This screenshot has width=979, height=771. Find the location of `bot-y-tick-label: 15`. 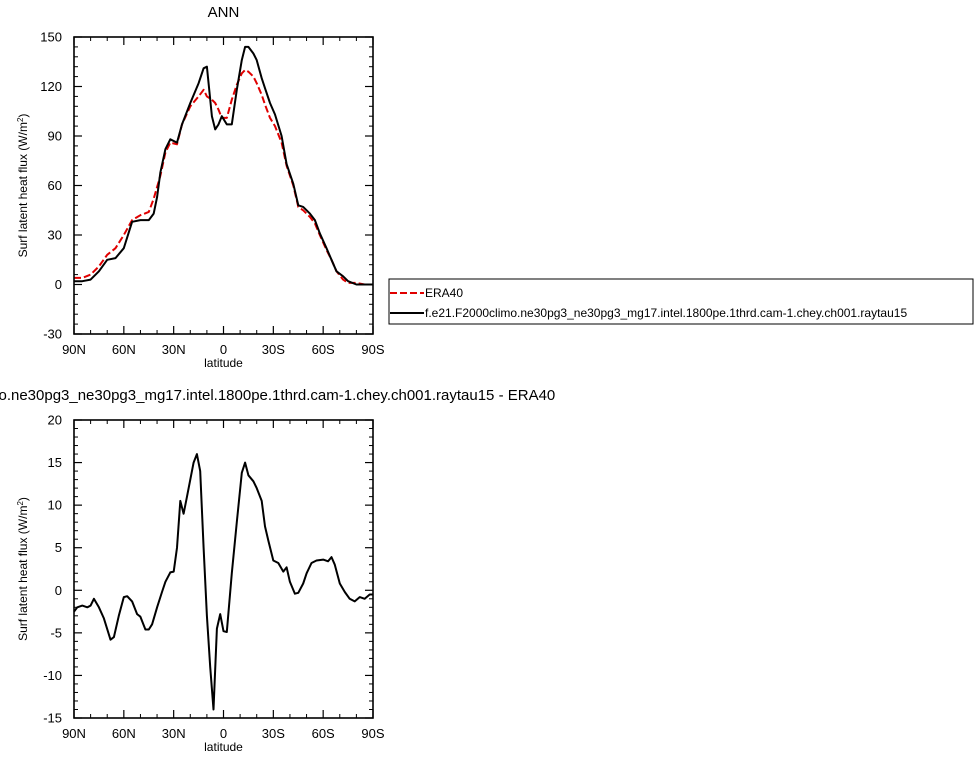

bot-y-tick-label: 15 is located at coordinates (55, 462).